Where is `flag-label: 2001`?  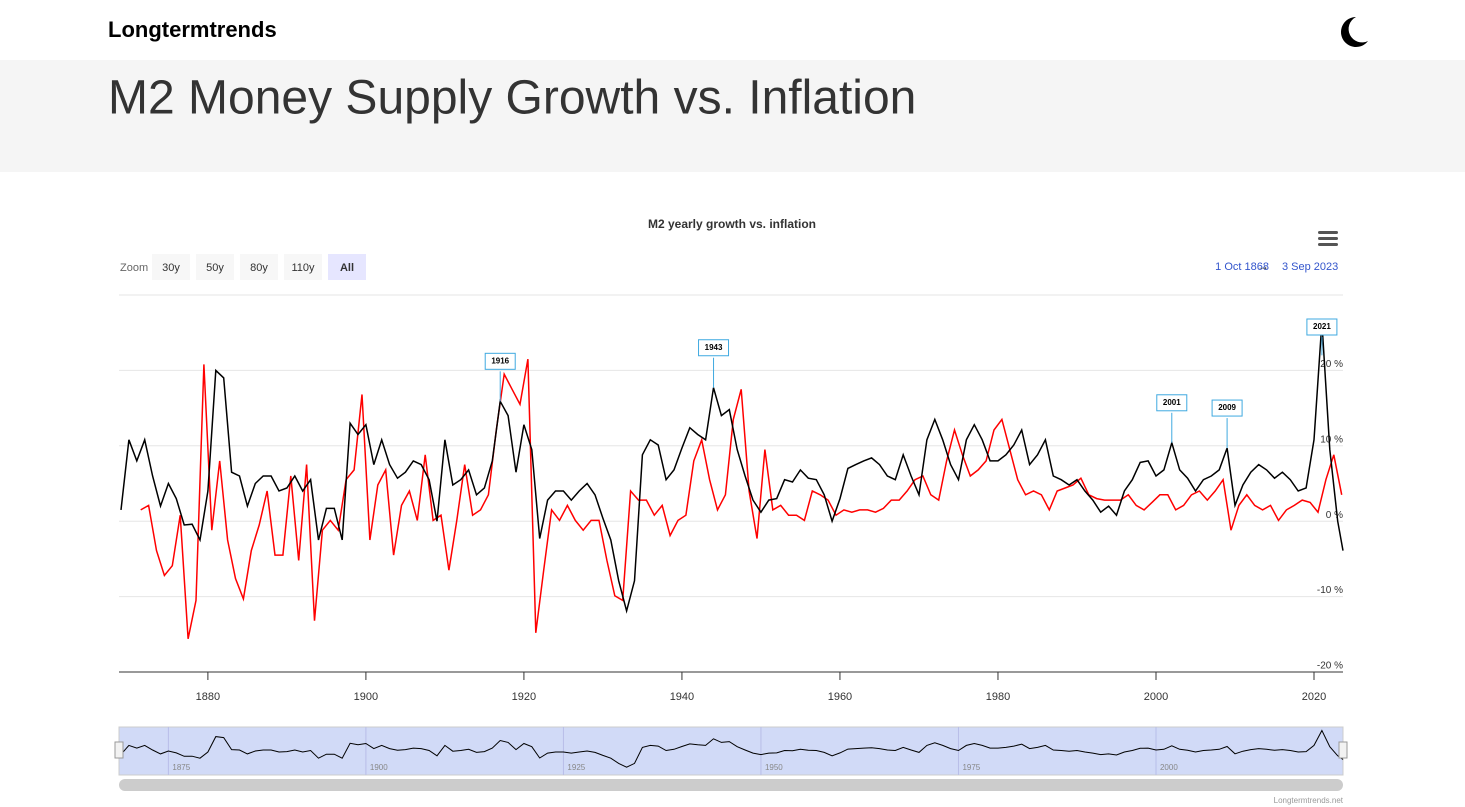 flag-label: 2001 is located at coordinates (1172, 402).